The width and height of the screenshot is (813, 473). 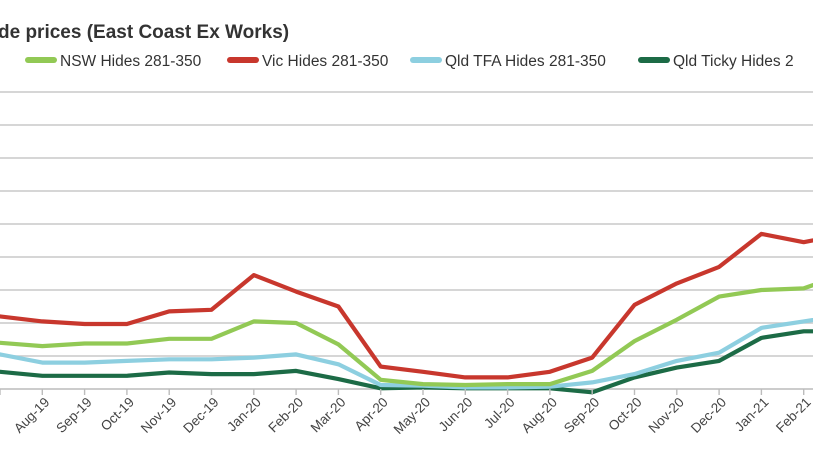 I want to click on x-tick-label: Sep-20, so click(x=581, y=415).